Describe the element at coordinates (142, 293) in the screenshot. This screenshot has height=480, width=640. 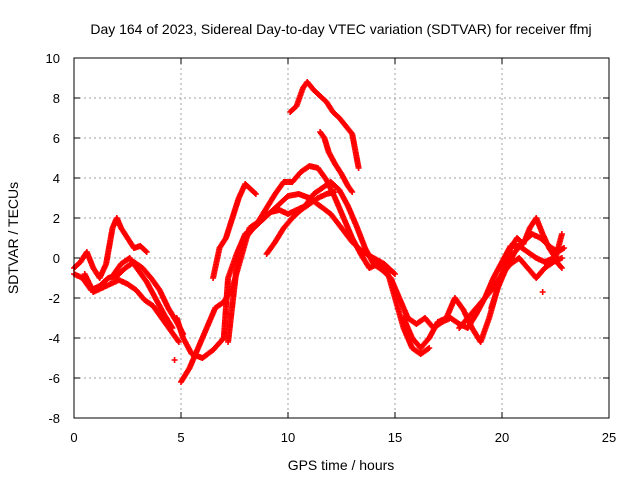
I see `series-track-d` at that location.